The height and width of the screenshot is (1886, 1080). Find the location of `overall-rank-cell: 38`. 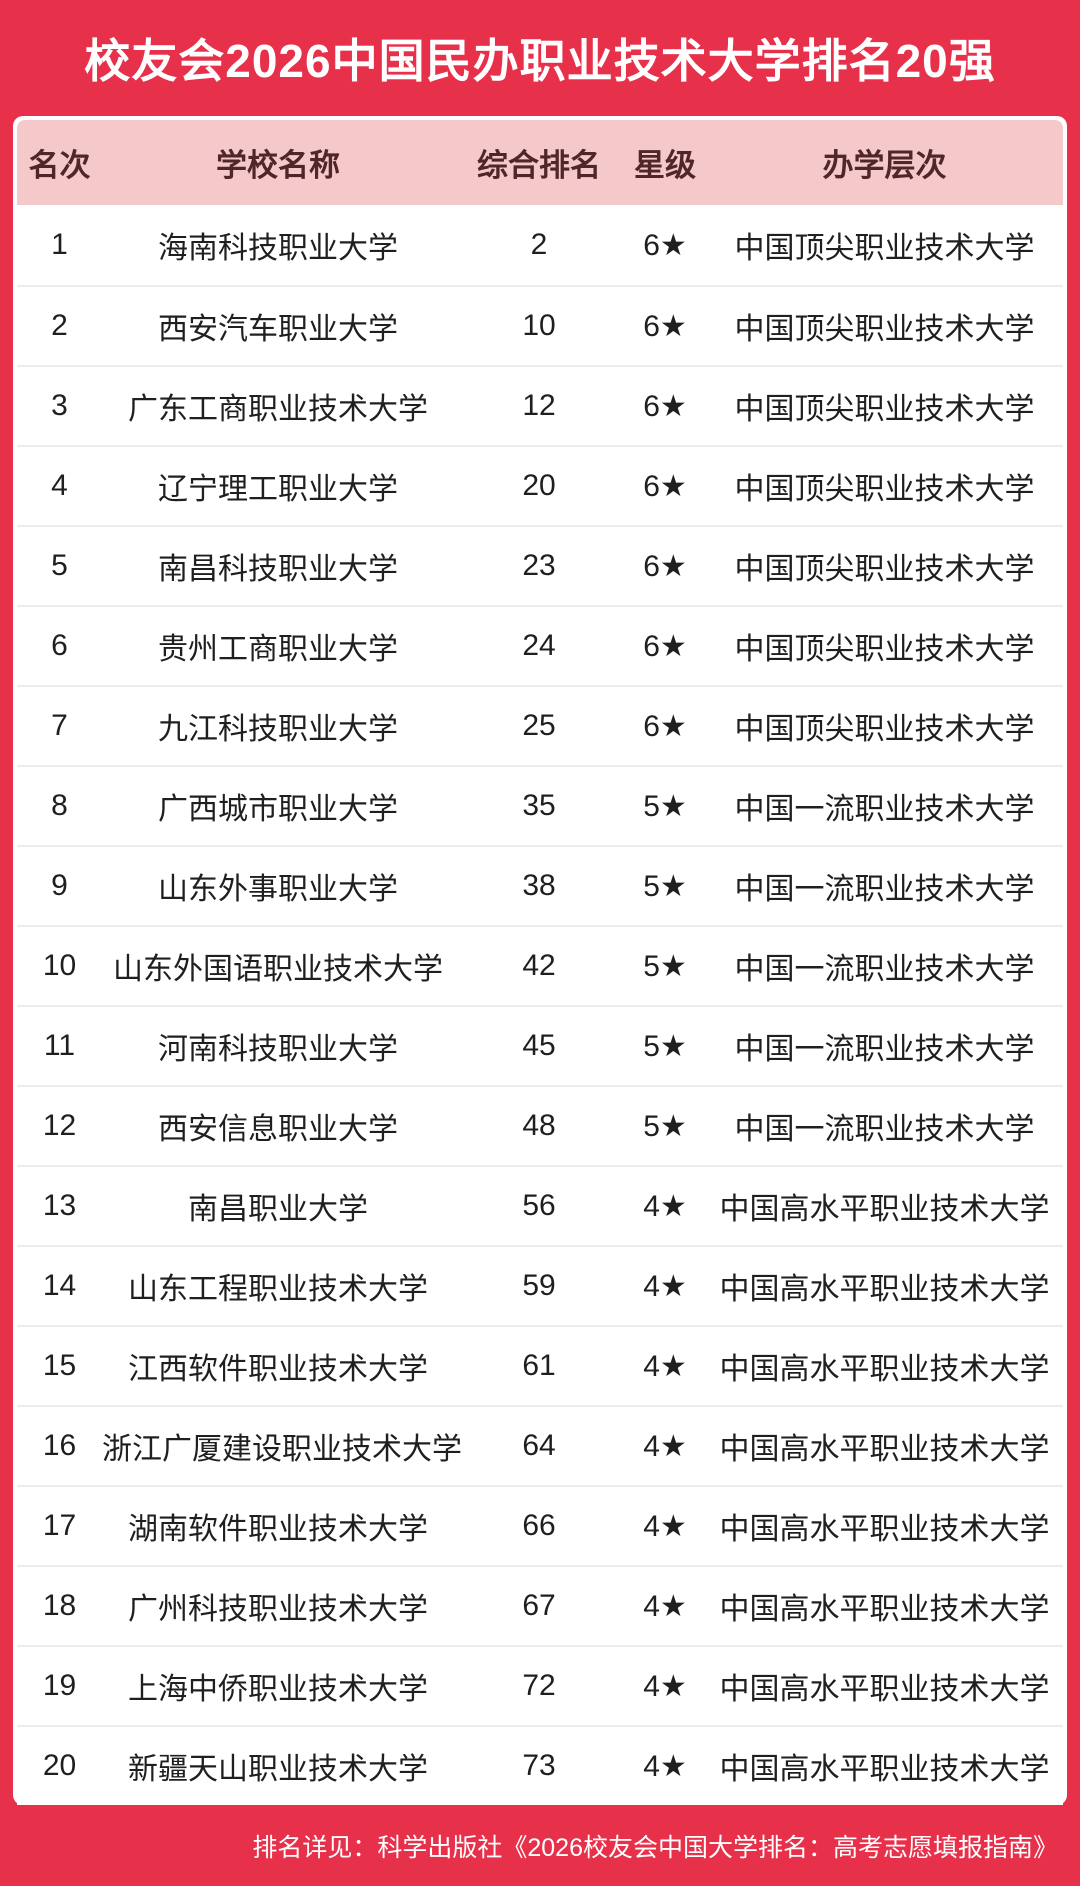

overall-rank-cell: 38 is located at coordinates (539, 885).